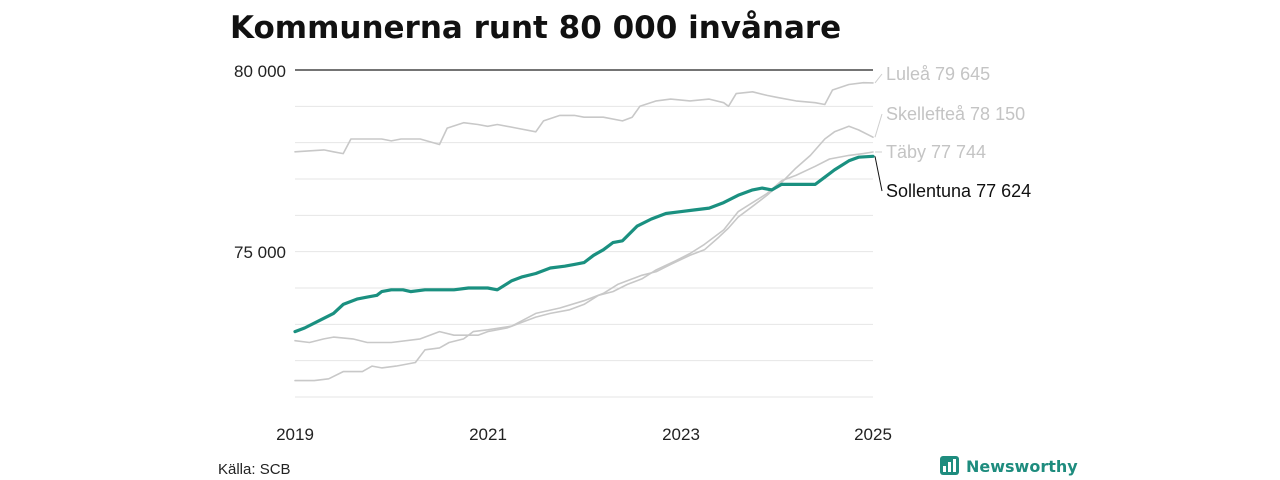  What do you see at coordinates (1022, 466) in the screenshot?
I see `newsworthy-brand-text: Newsworthy` at bounding box center [1022, 466].